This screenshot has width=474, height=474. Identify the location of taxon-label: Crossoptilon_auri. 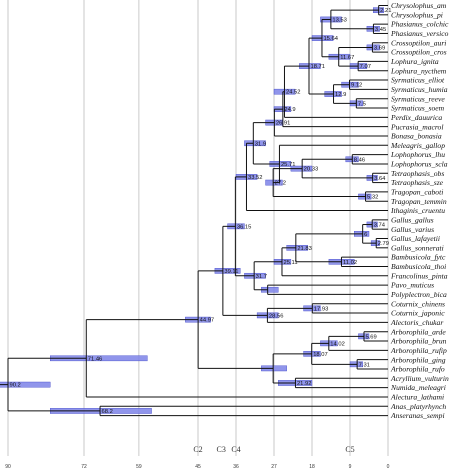
(418, 42).